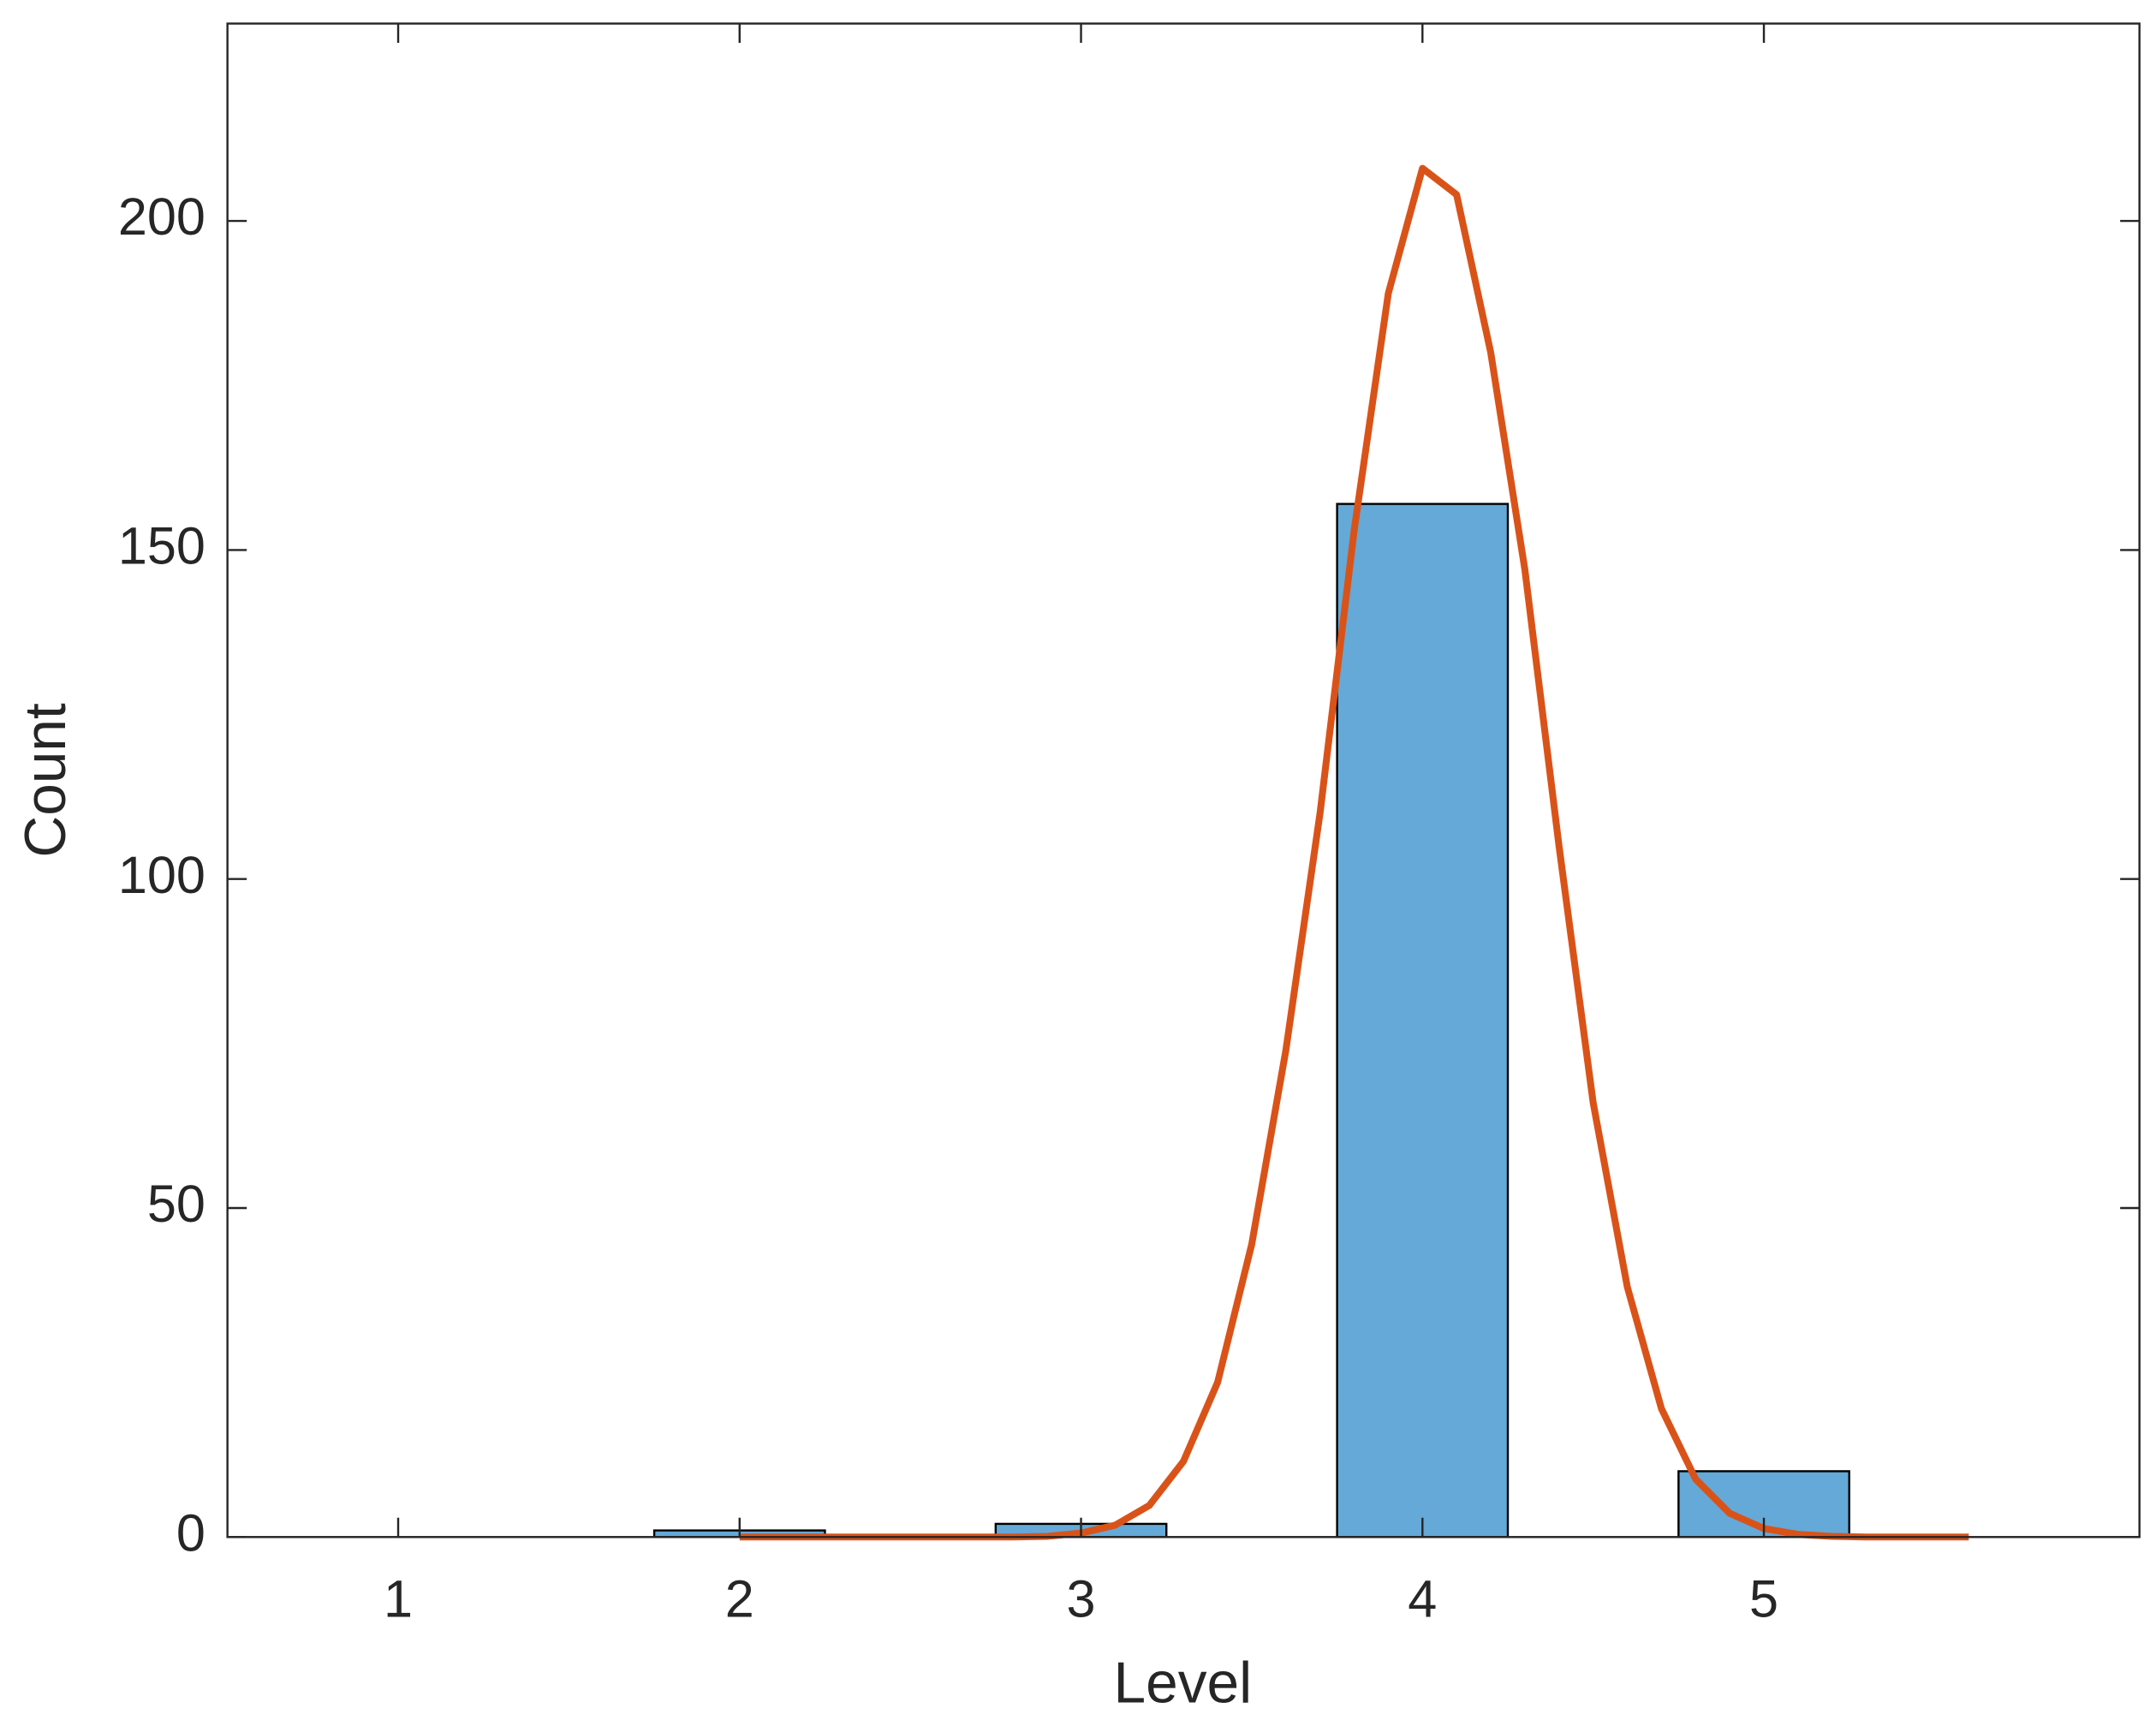 This screenshot has height=1726, width=2156. I want to click on x-tick-label: 5, so click(1764, 1599).